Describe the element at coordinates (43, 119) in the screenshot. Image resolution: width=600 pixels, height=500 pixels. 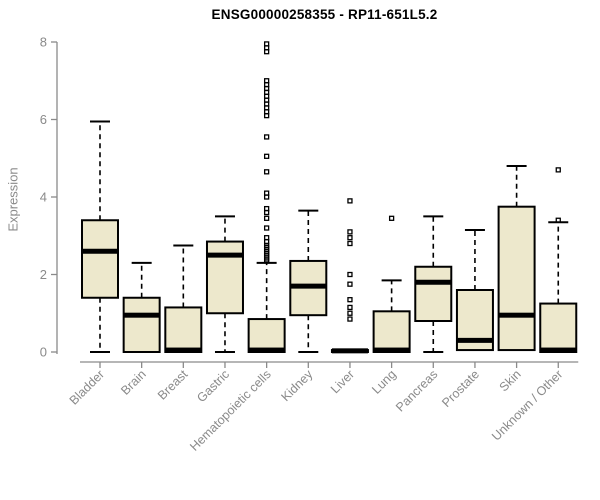
I see `y-tick-label: 6` at that location.